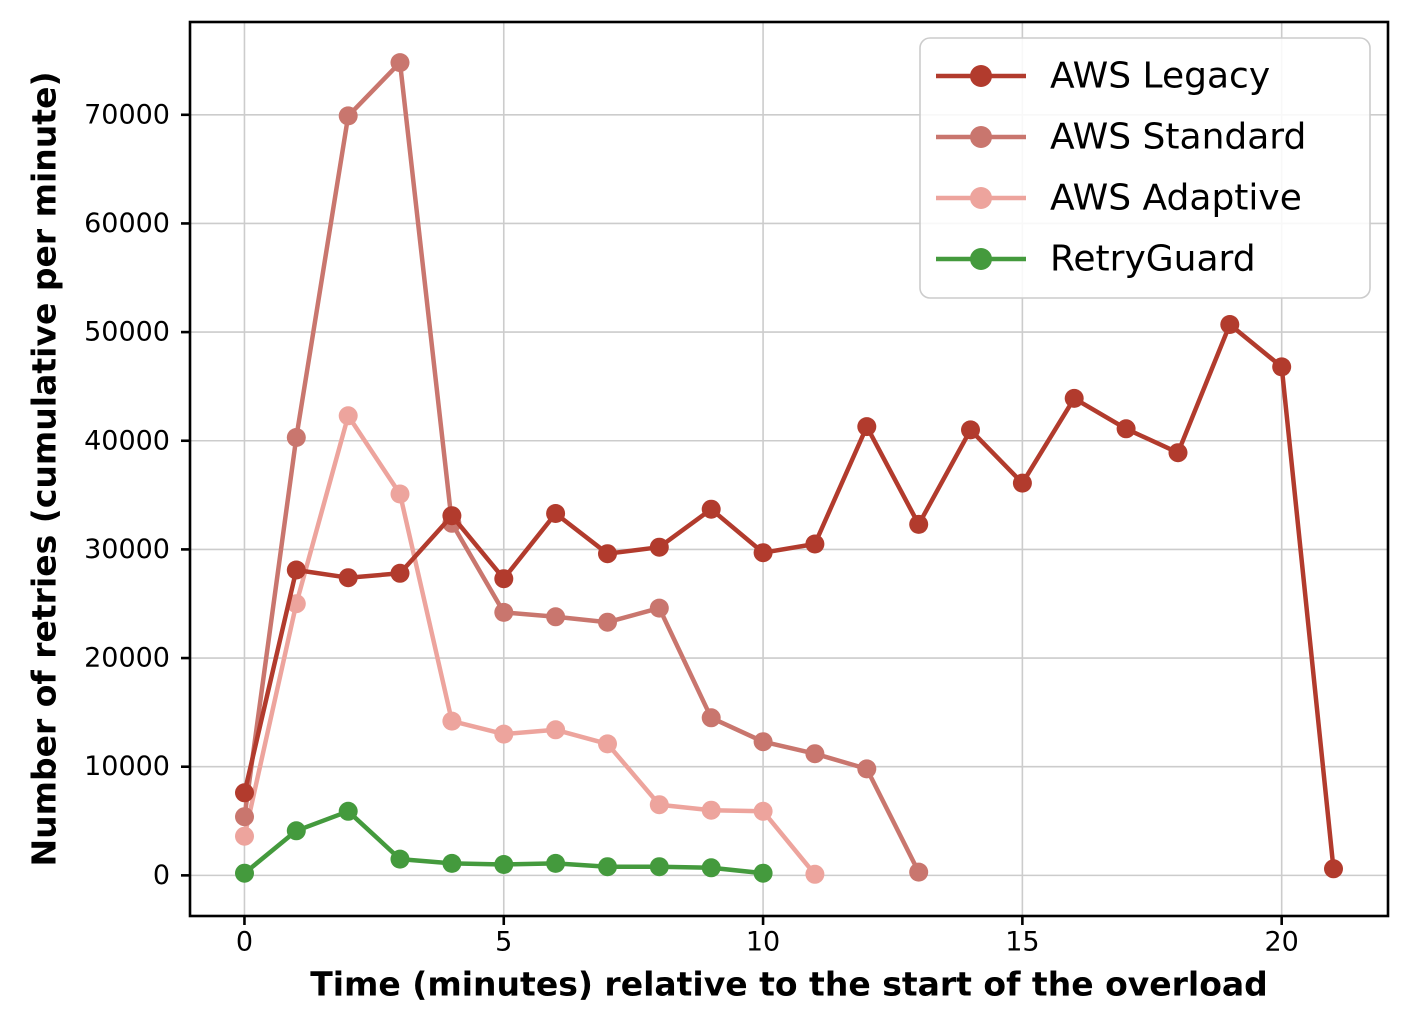 The width and height of the screenshot is (1420, 1014). What do you see at coordinates (1178, 137) in the screenshot?
I see `legend-label: AWS Standard` at bounding box center [1178, 137].